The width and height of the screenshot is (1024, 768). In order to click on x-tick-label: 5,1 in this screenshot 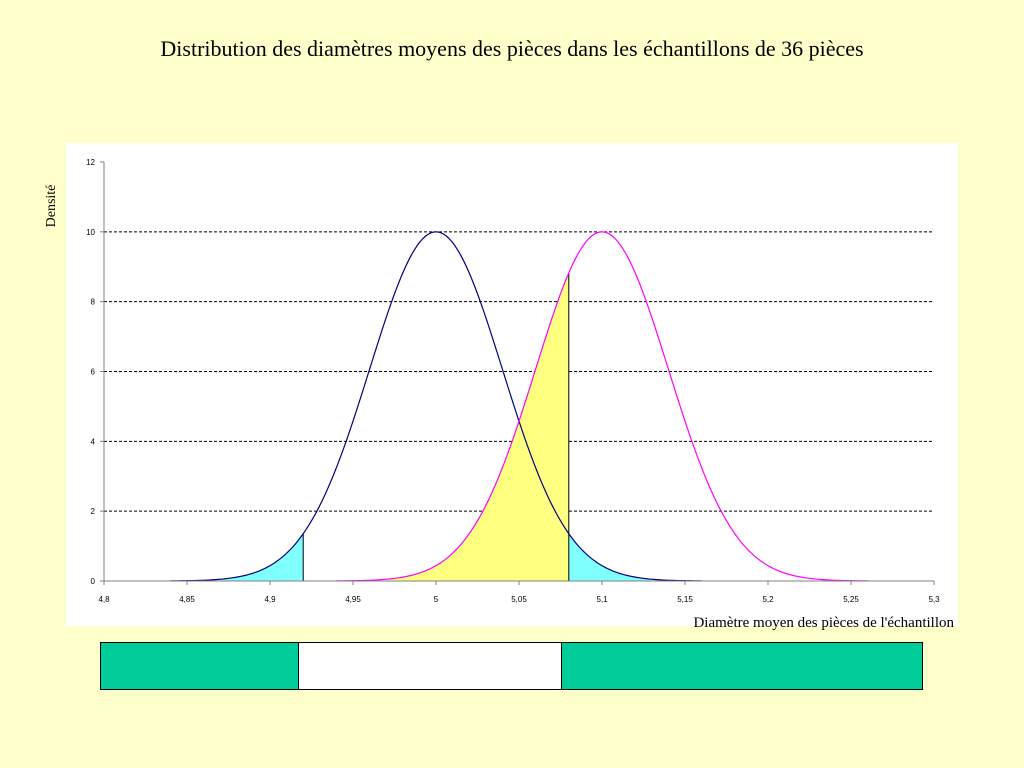, I will do `click(602, 599)`.